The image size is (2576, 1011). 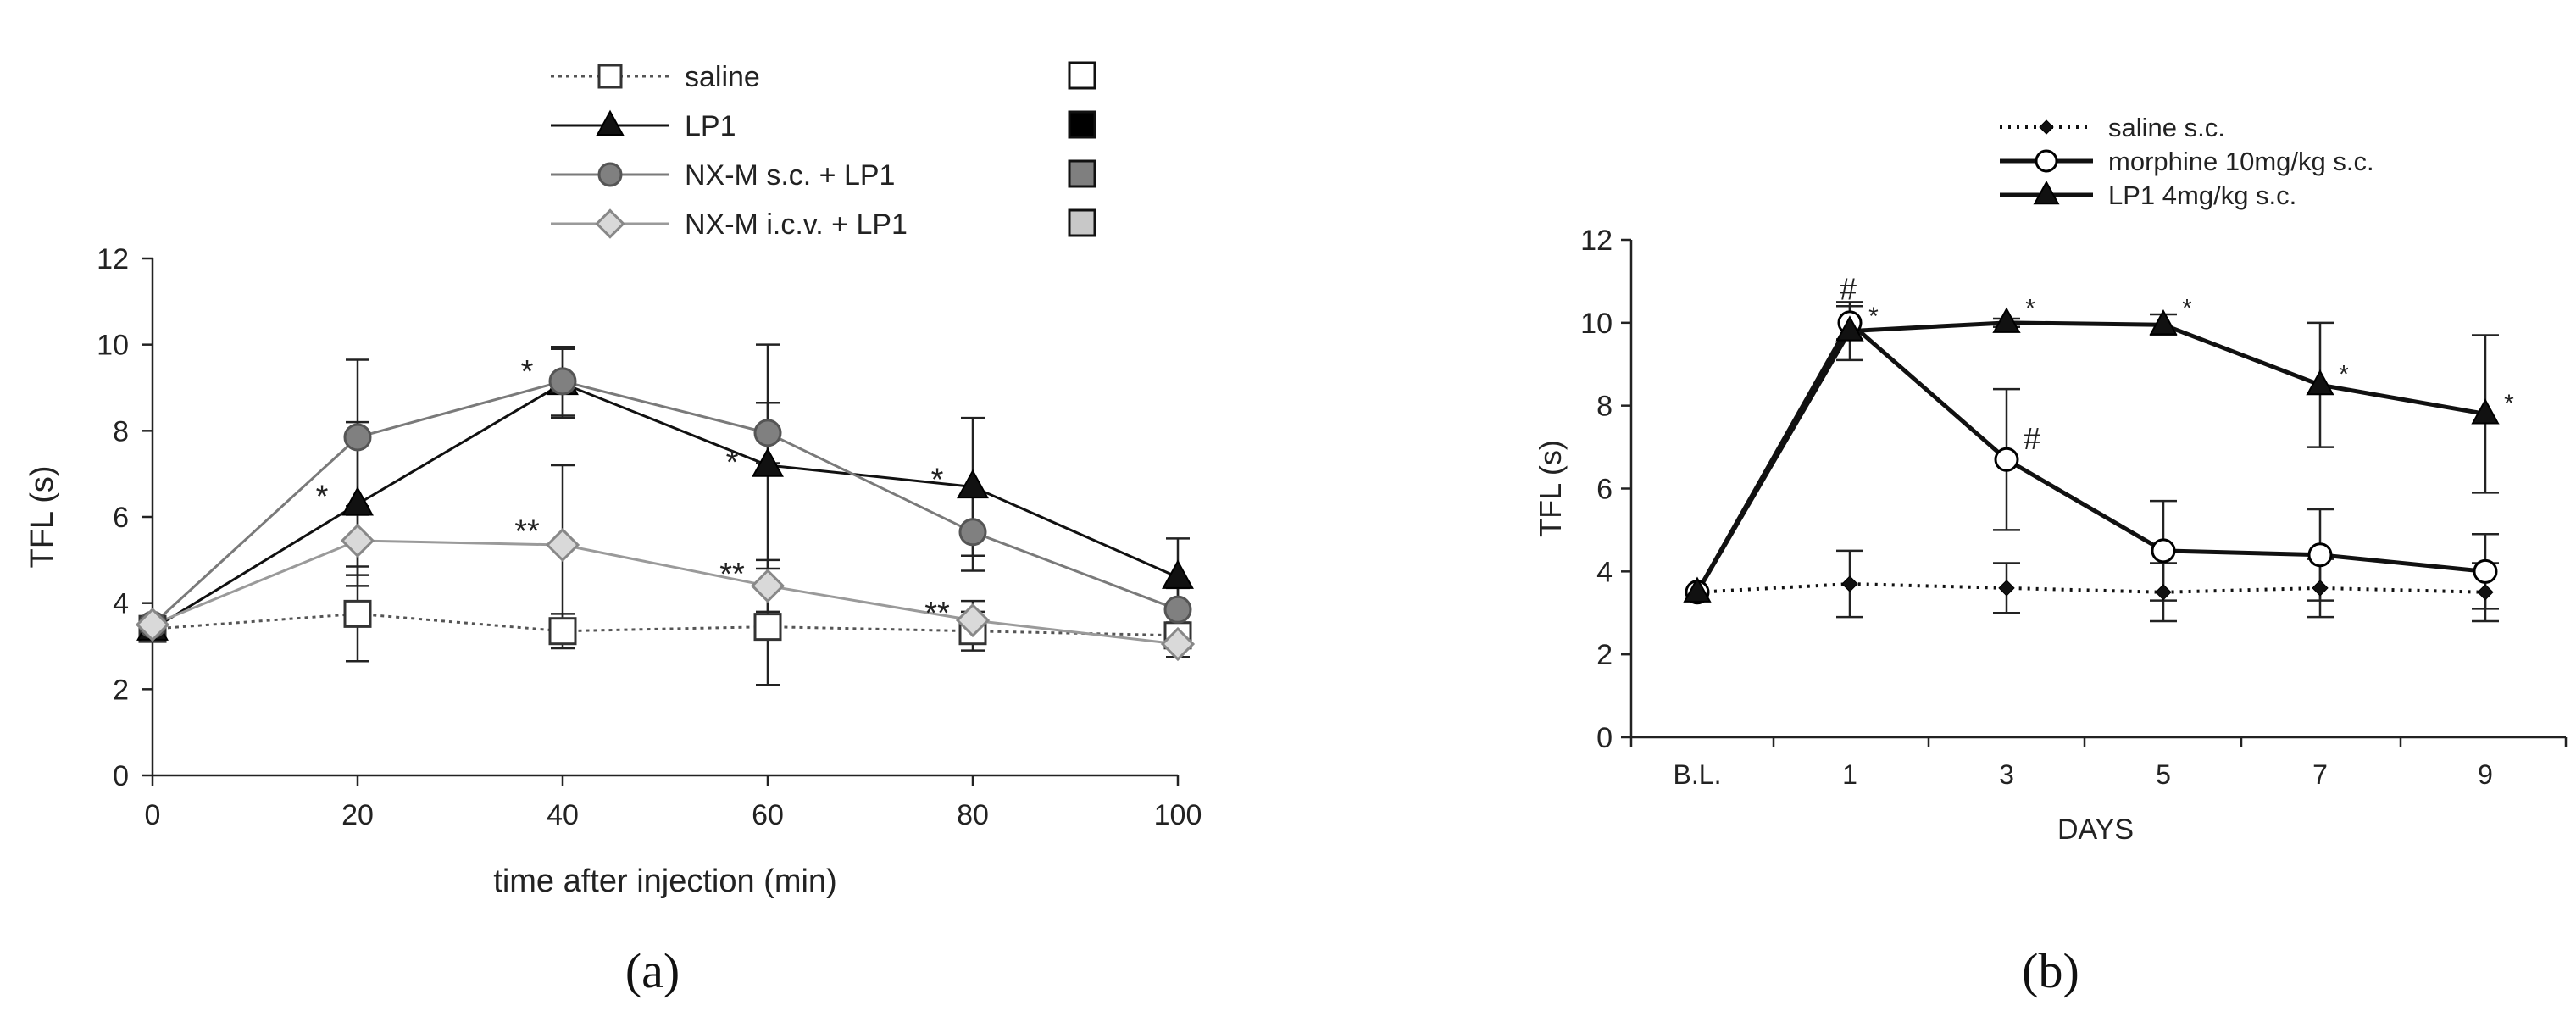 I want to click on x-tick-label: 20, so click(x=357, y=815).